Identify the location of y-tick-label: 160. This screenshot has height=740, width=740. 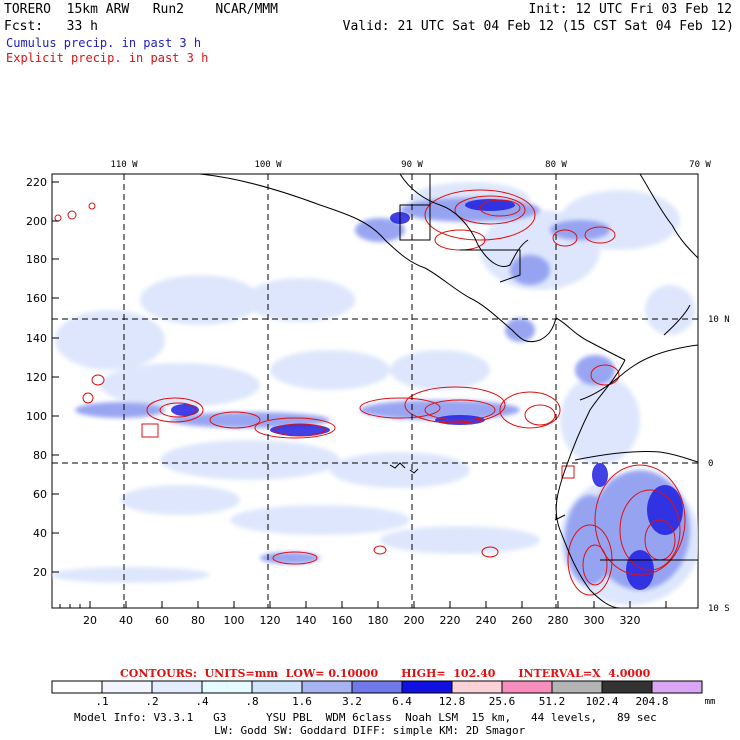
(36, 298).